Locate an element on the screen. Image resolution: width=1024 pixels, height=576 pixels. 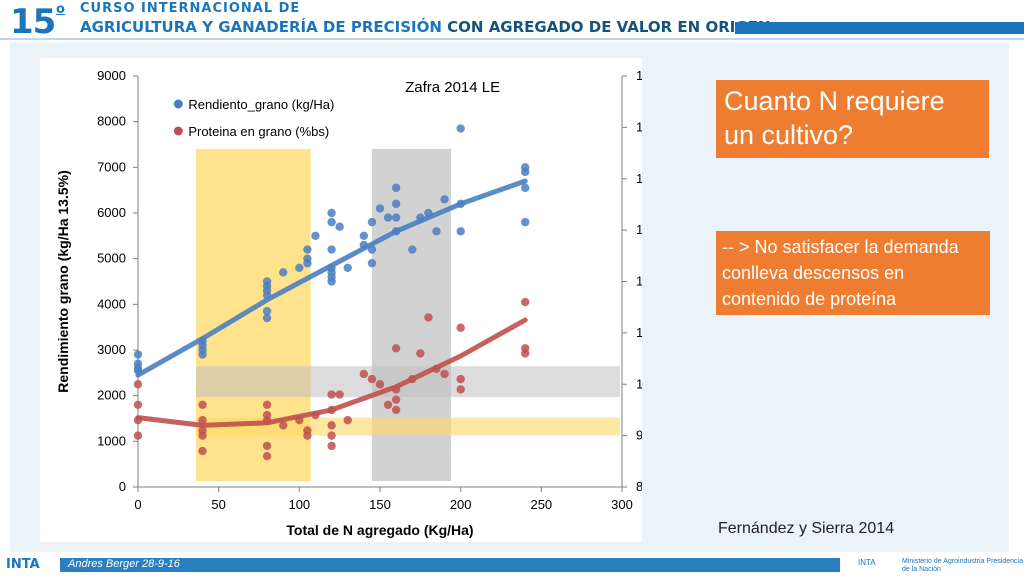
y-tick-label: 8000 is located at coordinates (111, 121).